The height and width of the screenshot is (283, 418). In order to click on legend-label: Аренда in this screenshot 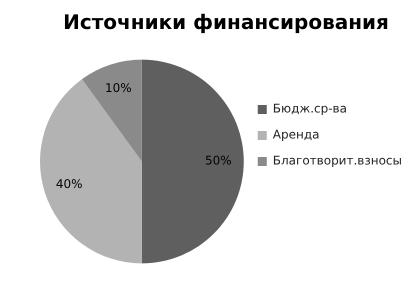, I will do `click(296, 135)`.